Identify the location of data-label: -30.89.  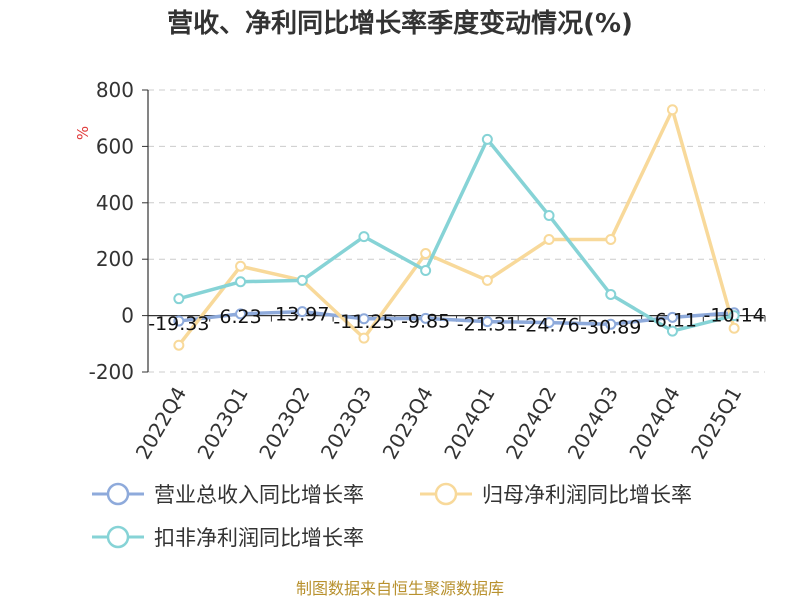
(610, 327).